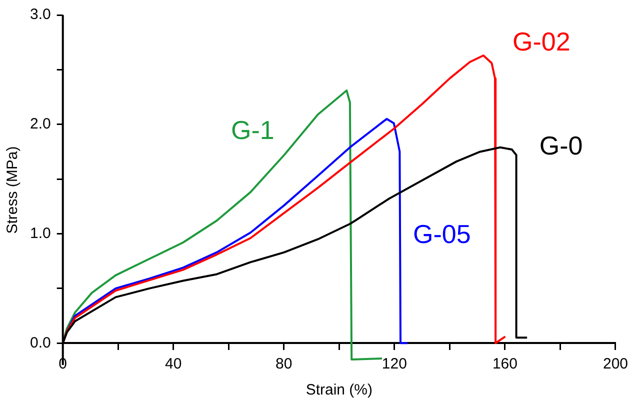  I want to click on series-label: G-1, so click(252, 130).